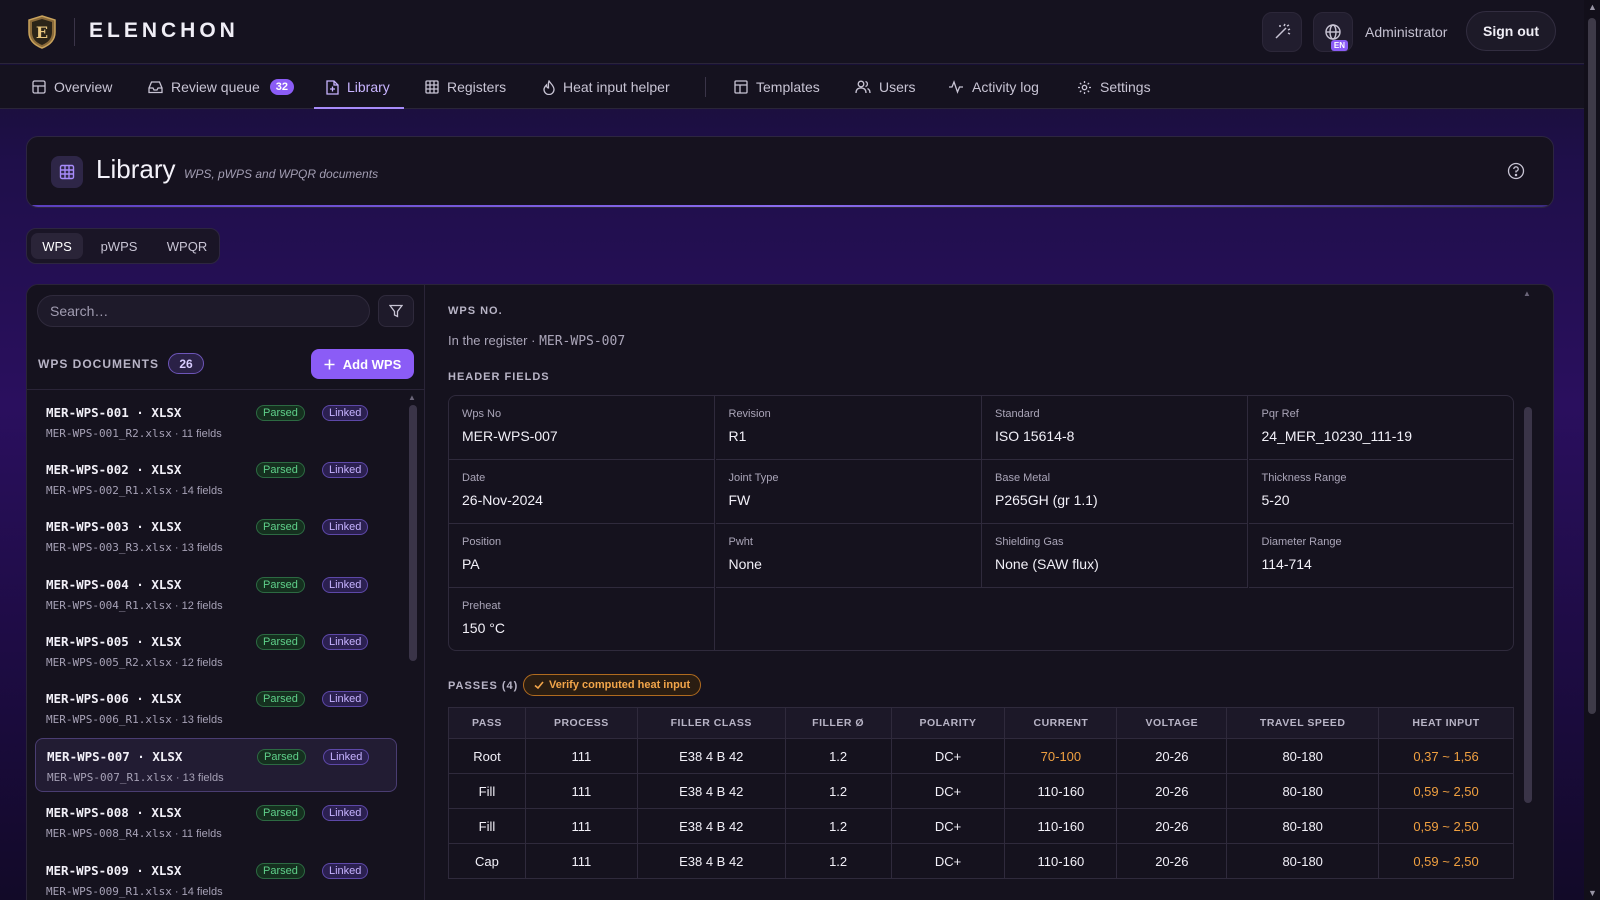  What do you see at coordinates (483, 686) in the screenshot?
I see `passes-label: PASSES (4)` at bounding box center [483, 686].